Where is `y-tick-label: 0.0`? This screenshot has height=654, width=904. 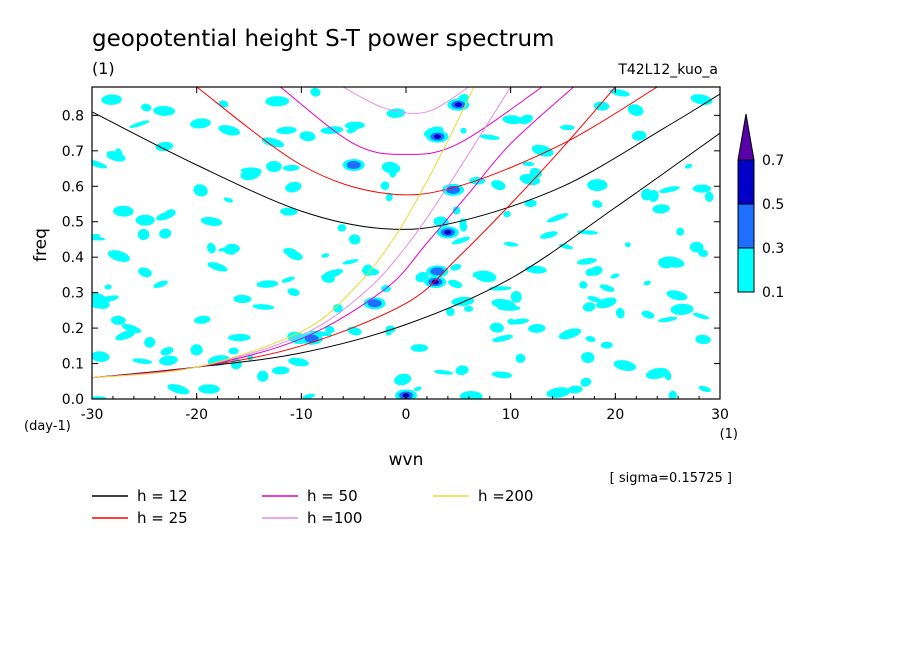
y-tick-label: 0.0 is located at coordinates (73, 400).